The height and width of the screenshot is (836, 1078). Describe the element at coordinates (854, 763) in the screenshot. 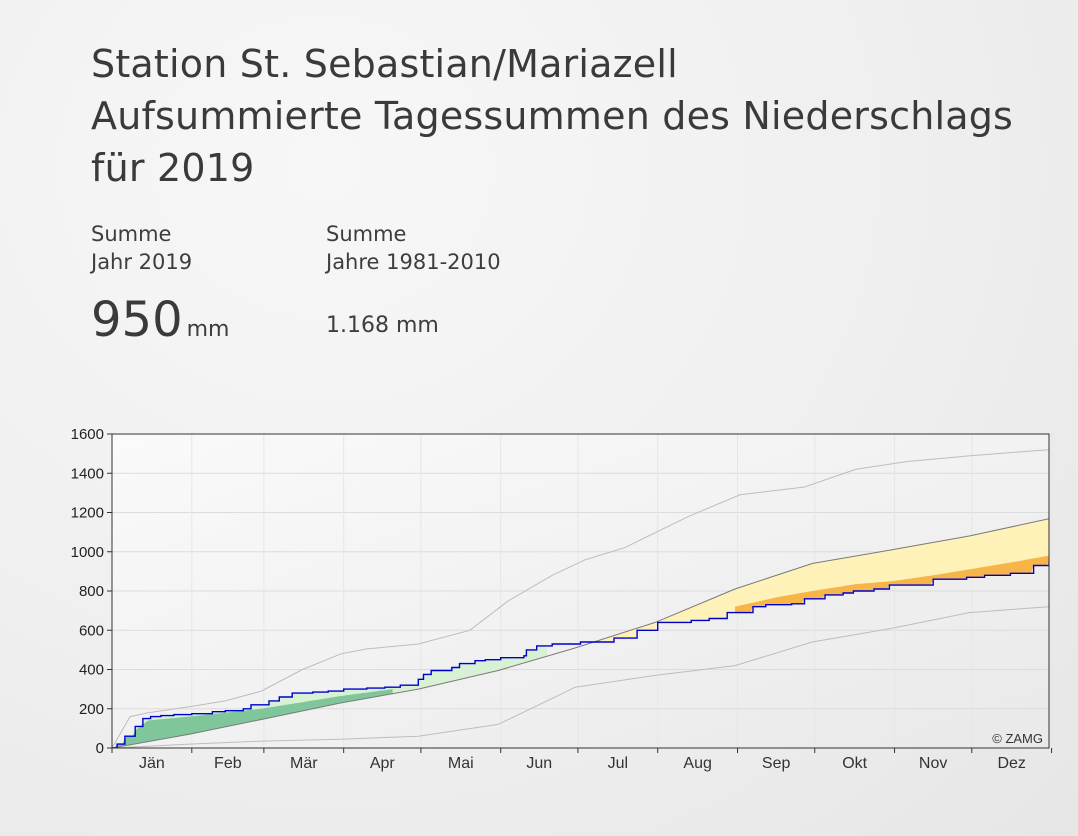

I see `x-tick-label: Okt` at that location.